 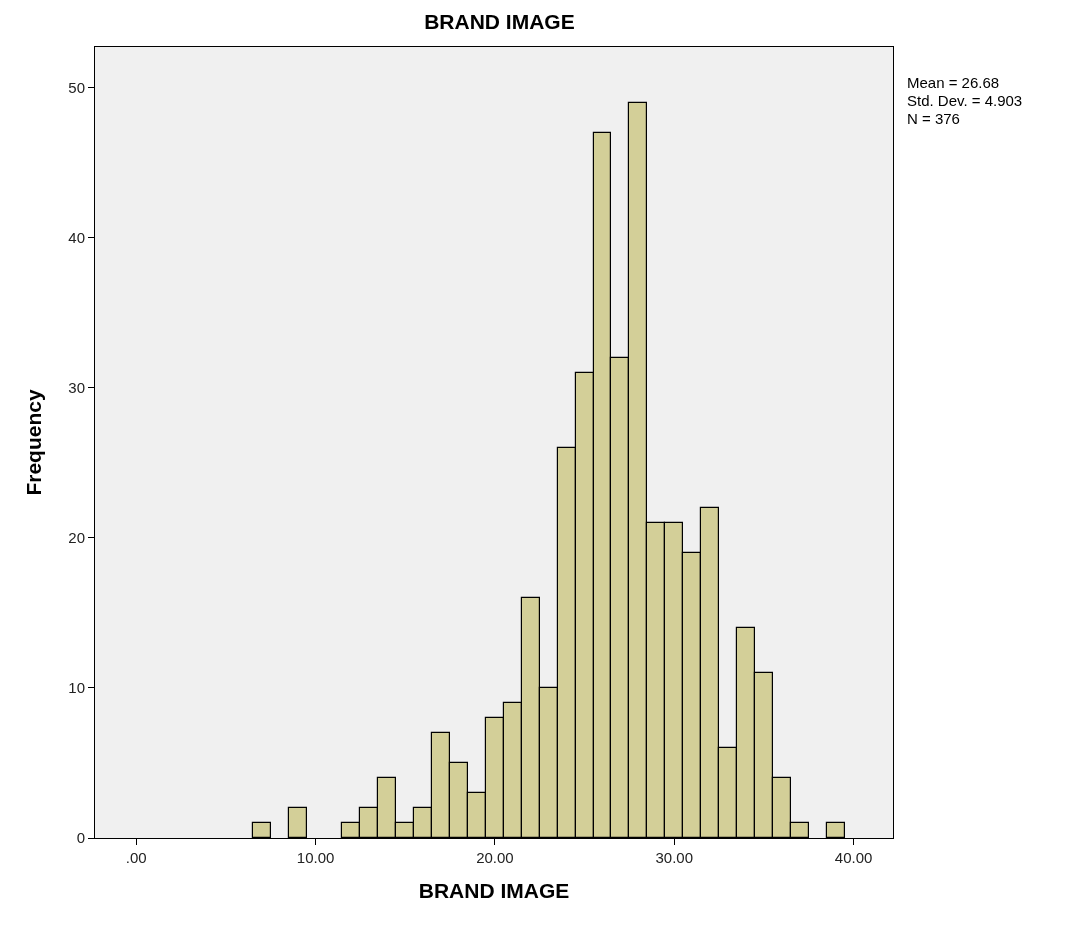 I want to click on x-tick-label: 30.00, so click(x=674, y=857).